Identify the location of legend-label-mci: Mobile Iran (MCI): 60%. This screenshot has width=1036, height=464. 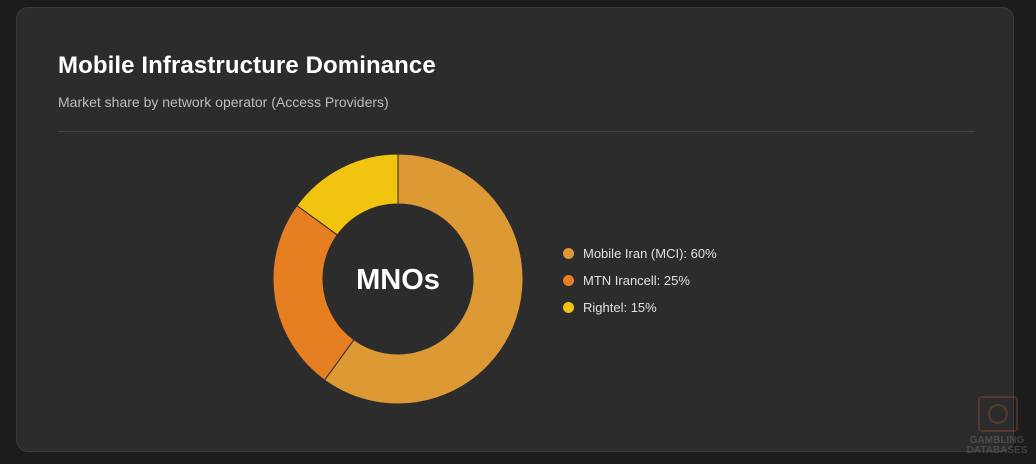
(650, 253).